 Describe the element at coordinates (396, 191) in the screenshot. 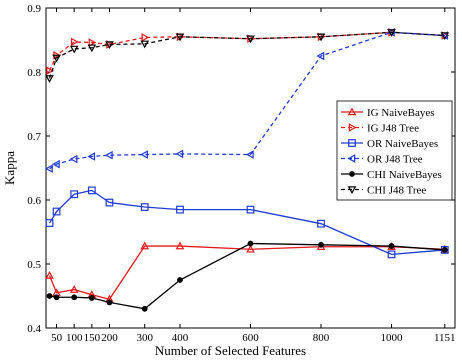

I see `legend-label: CHI J48 Tree` at that location.